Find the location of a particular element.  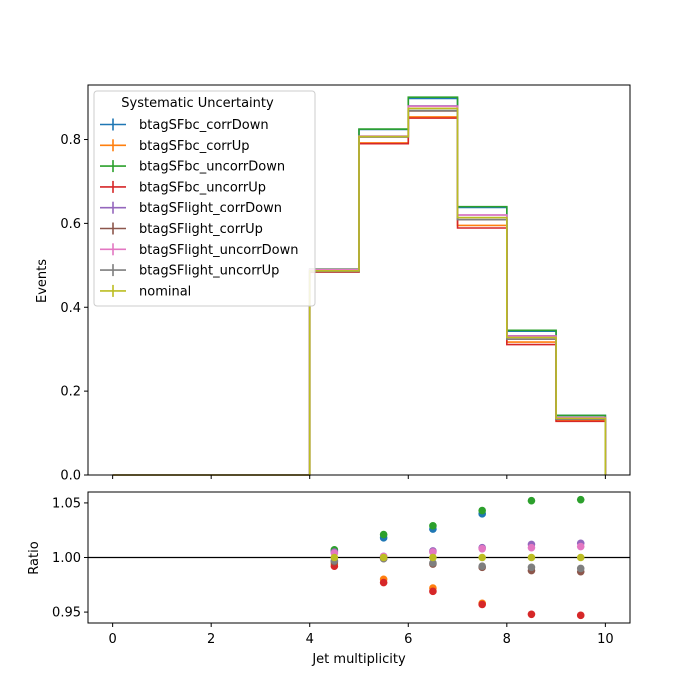

main-y-axis-label: Events is located at coordinates (42, 281).